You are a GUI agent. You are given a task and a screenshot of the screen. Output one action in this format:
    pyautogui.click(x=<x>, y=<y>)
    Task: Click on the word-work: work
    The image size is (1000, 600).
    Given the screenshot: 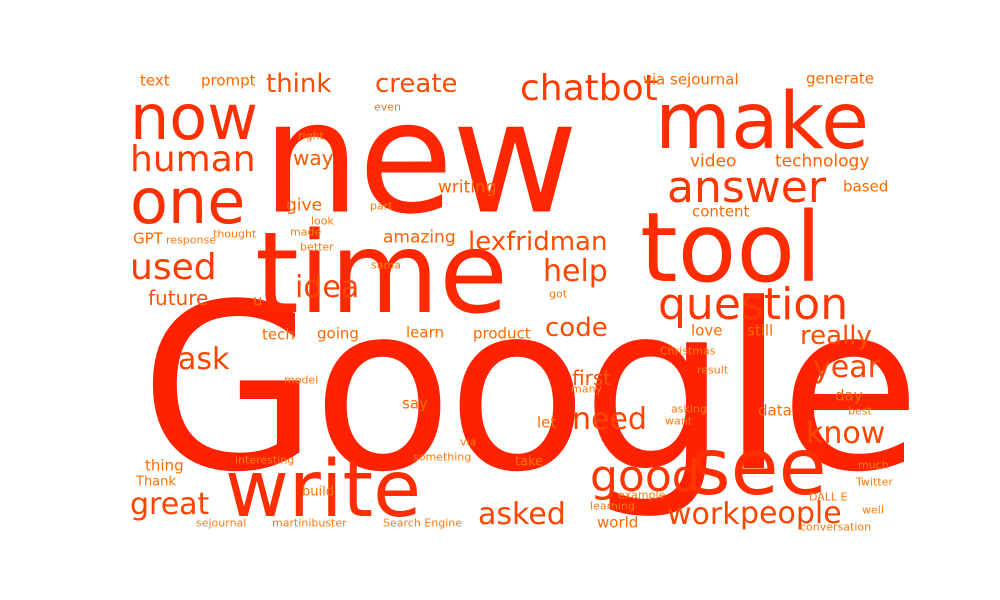 What is the action you would take?
    pyautogui.click(x=703, y=514)
    